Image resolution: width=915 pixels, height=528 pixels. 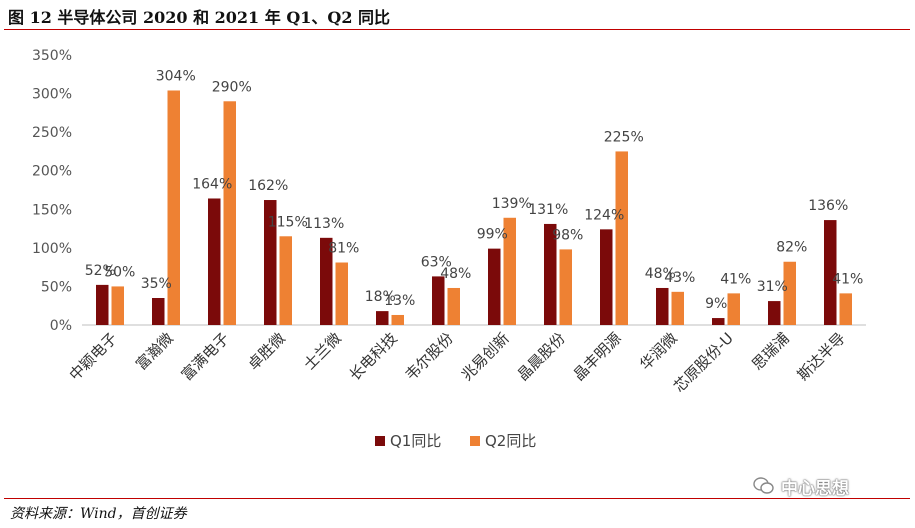 What do you see at coordinates (205, 356) in the screenshot?
I see `category-label: 富满电子` at bounding box center [205, 356].